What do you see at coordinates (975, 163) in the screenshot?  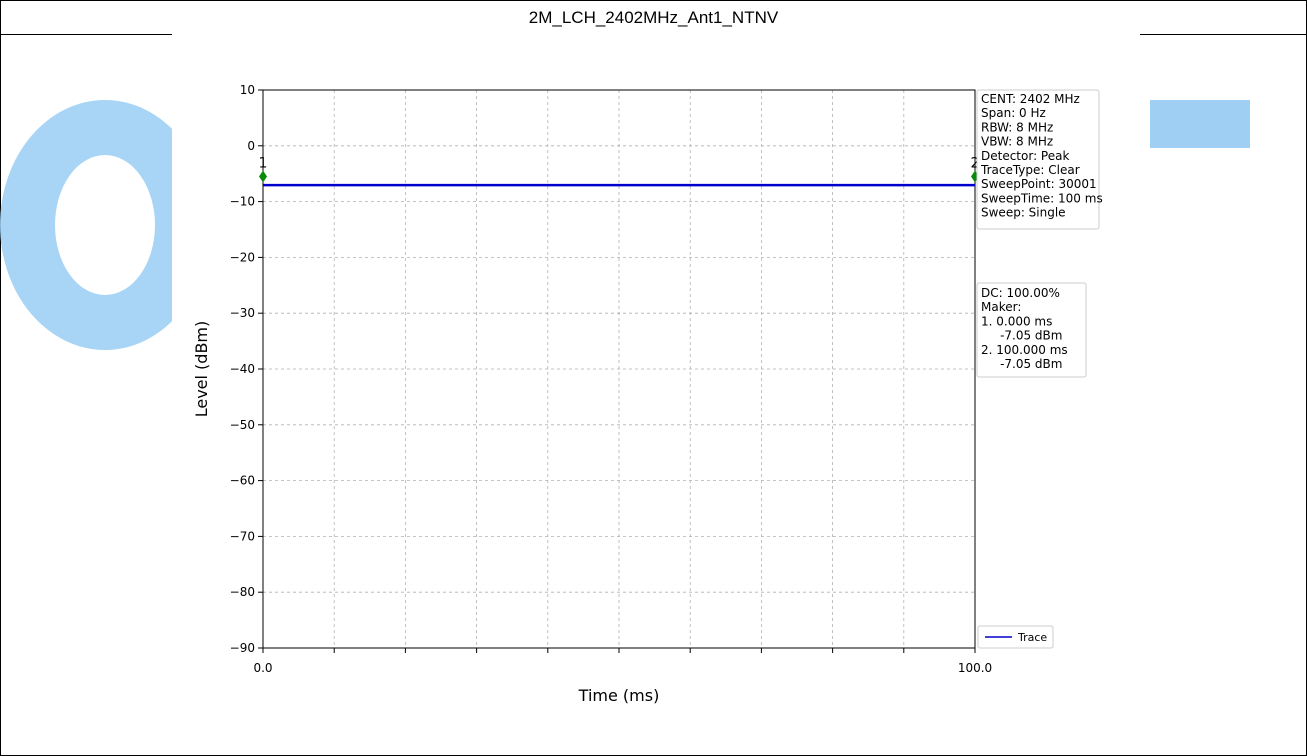 I see `marker-label: 2` at bounding box center [975, 163].